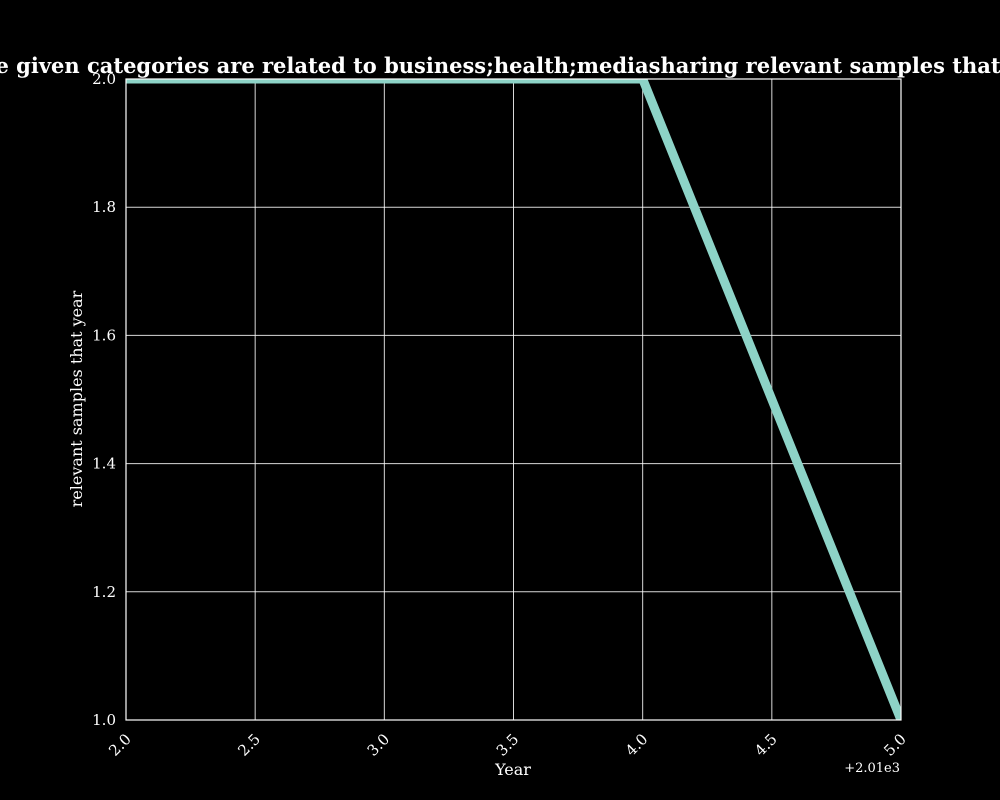 This screenshot has width=1000, height=800. What do you see at coordinates (76, 398) in the screenshot?
I see `y-axis-label: relevant samples that year` at bounding box center [76, 398].